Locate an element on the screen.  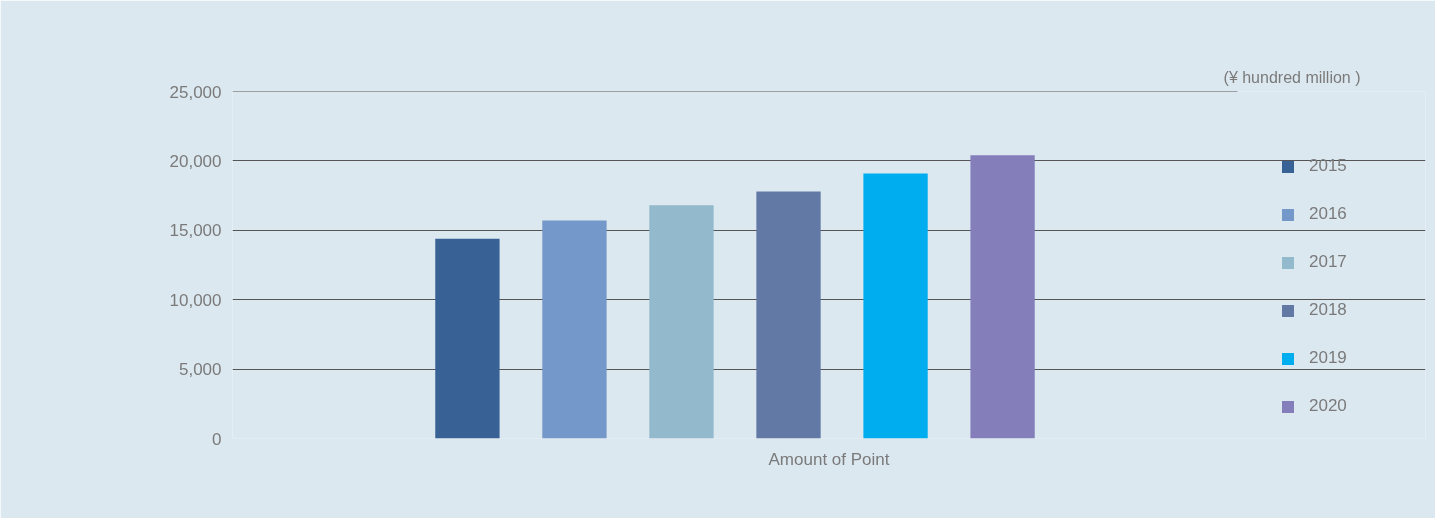
legend-label: 2017 is located at coordinates (1328, 262).